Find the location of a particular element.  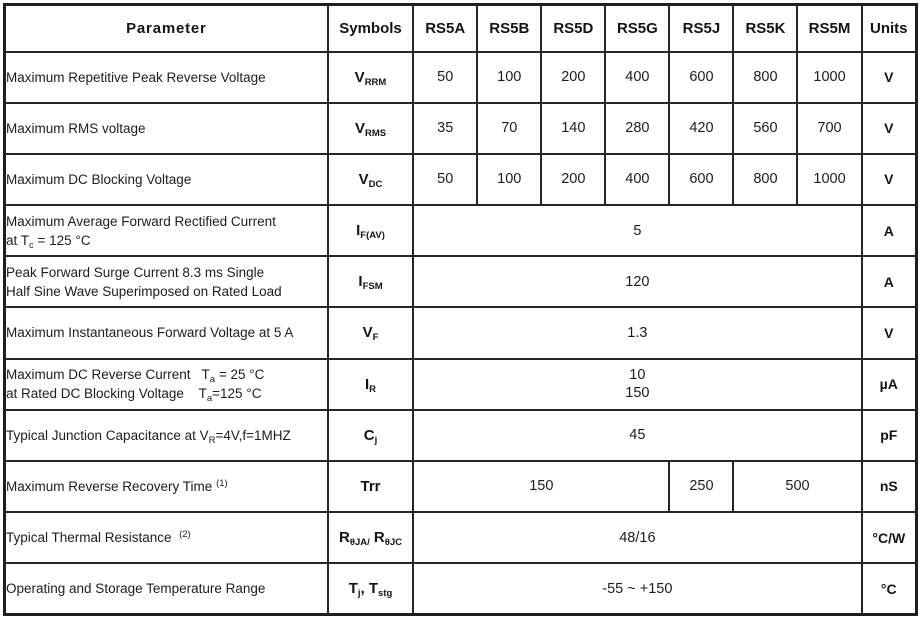

value-text: 10 is located at coordinates (637, 375).